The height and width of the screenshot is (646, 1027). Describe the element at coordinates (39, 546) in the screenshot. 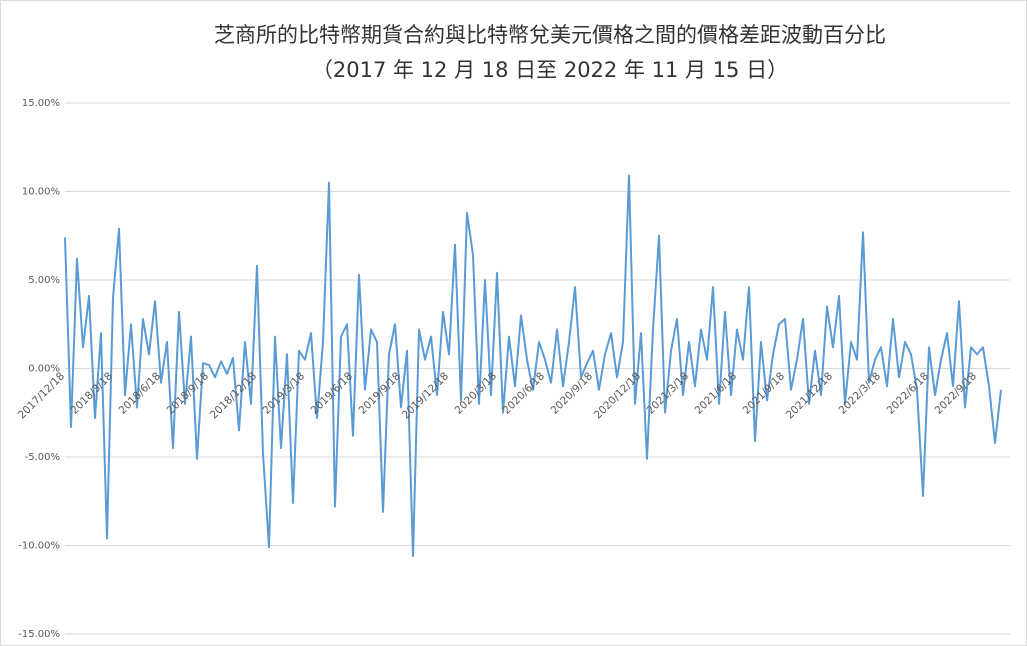

I see `y-tick-label: -10.00%` at that location.